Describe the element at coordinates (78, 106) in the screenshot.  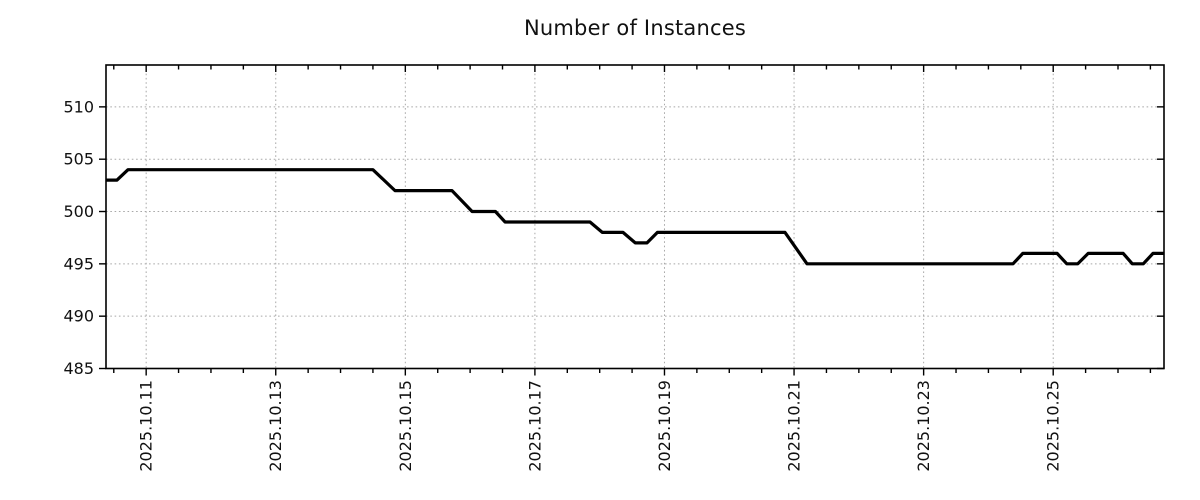
I see `y-tick-label: 510` at that location.